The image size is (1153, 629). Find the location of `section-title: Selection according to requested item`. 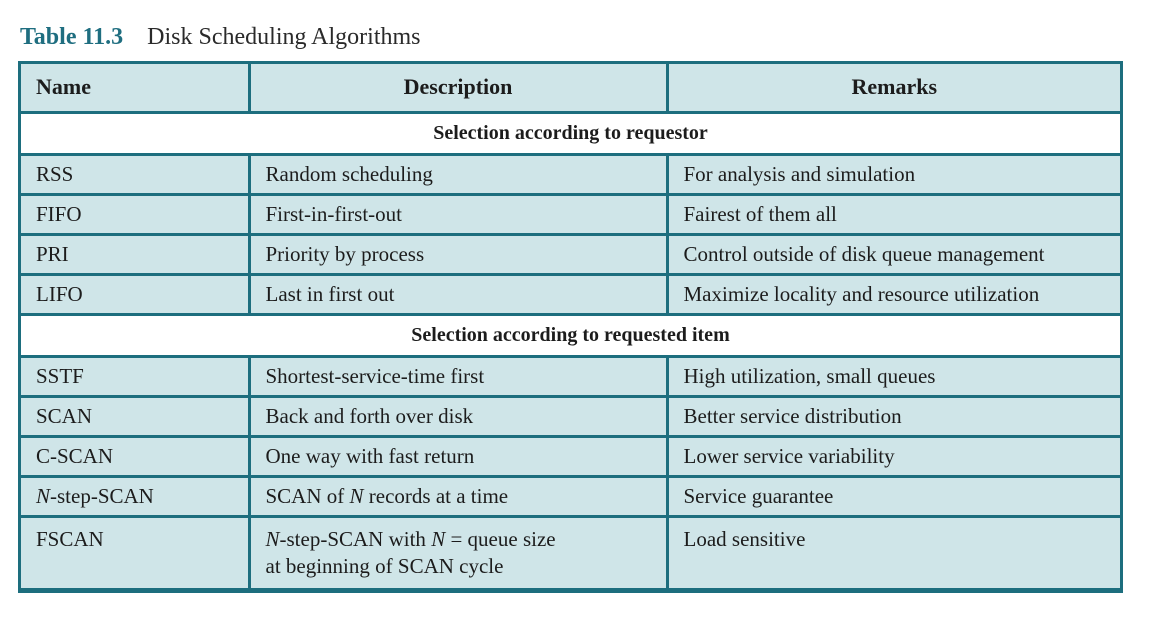

section-title: Selection according to requested item is located at coordinates (570, 335).